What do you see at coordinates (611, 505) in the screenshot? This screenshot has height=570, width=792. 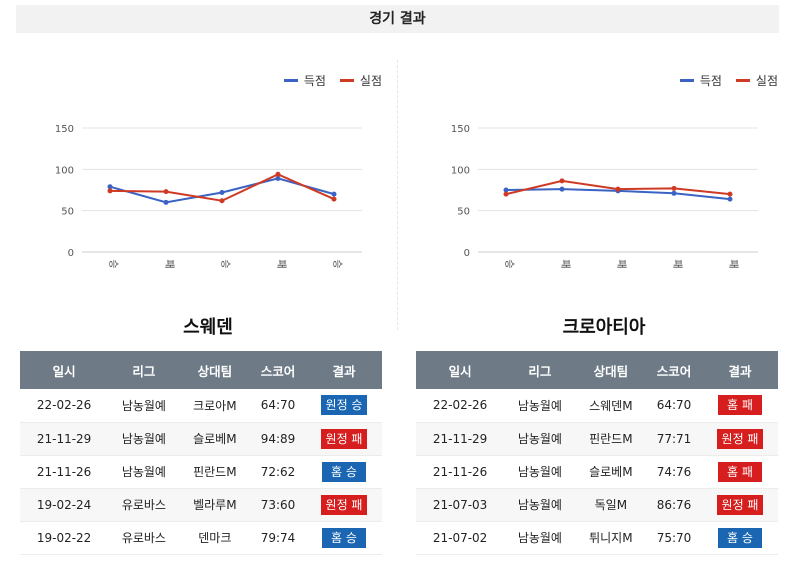 I see `cell-opponent: 독일M` at bounding box center [611, 505].